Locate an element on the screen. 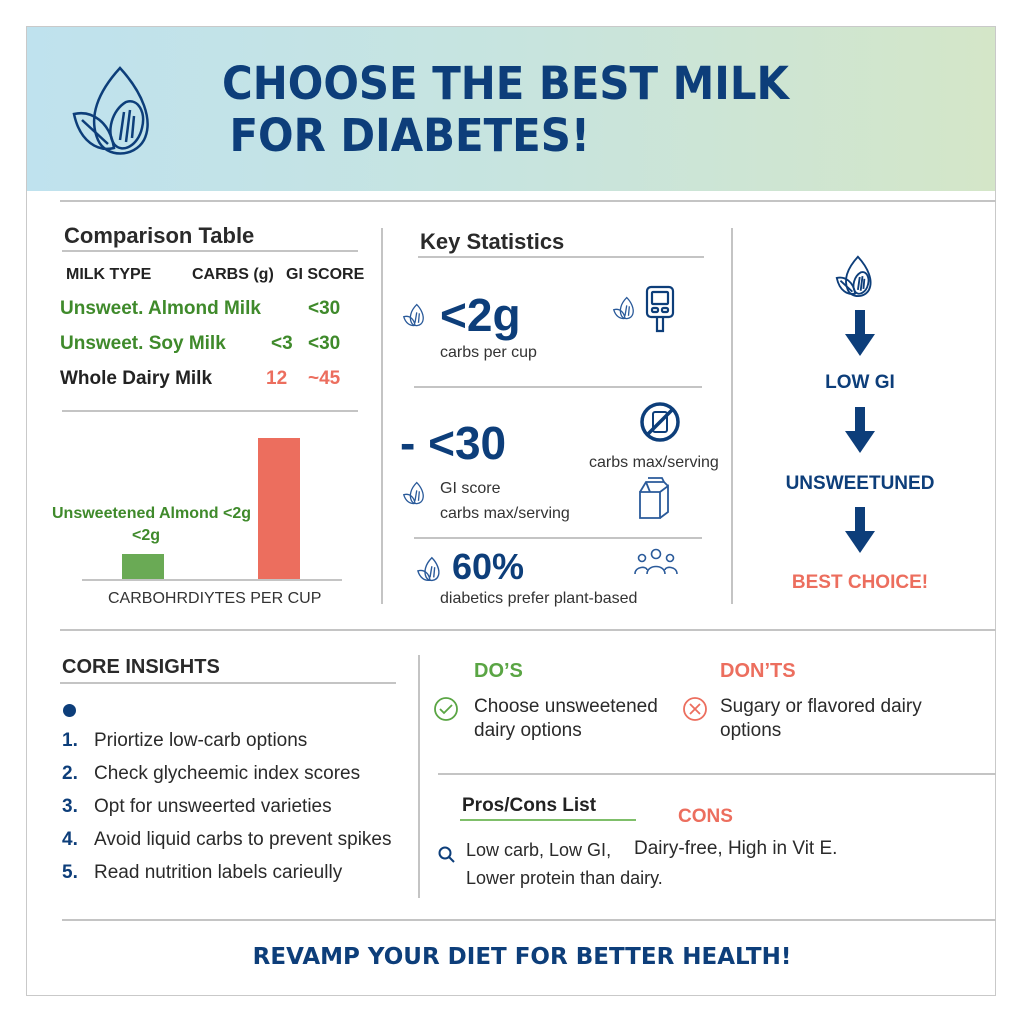  page-title: CHOOSE THE BEST MILK FOR DIABETES! is located at coordinates (505, 110).